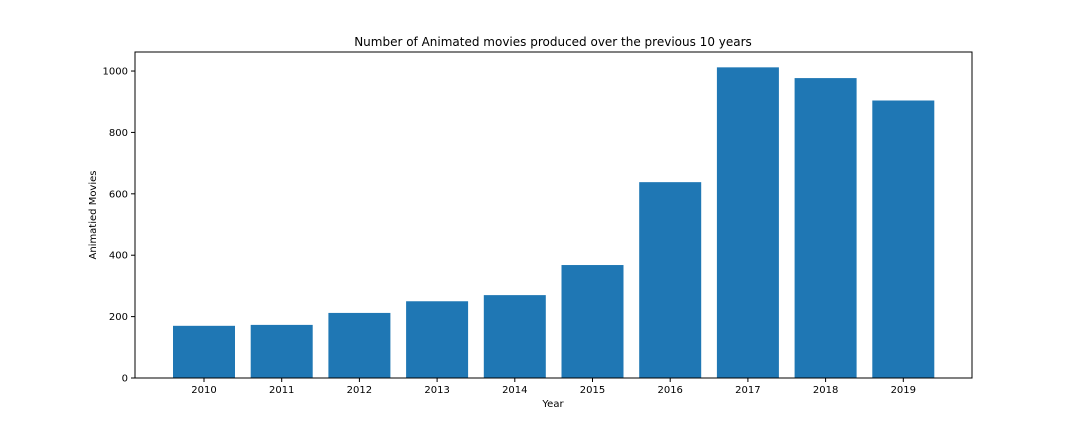 The image size is (1080, 432). Describe the element at coordinates (119, 226) in the screenshot. I see `y-axis: 0 200 400 600 800 1000` at that location.